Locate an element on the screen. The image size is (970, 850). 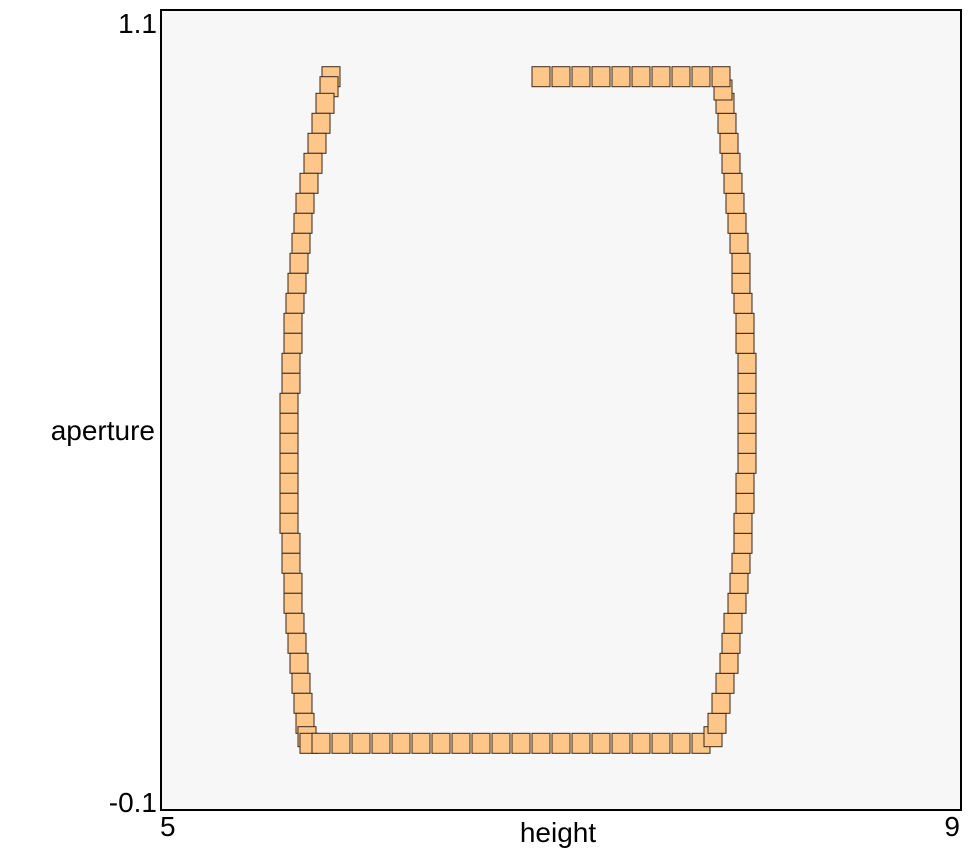
y-tick-label-top: 1.1 is located at coordinates (137, 23).